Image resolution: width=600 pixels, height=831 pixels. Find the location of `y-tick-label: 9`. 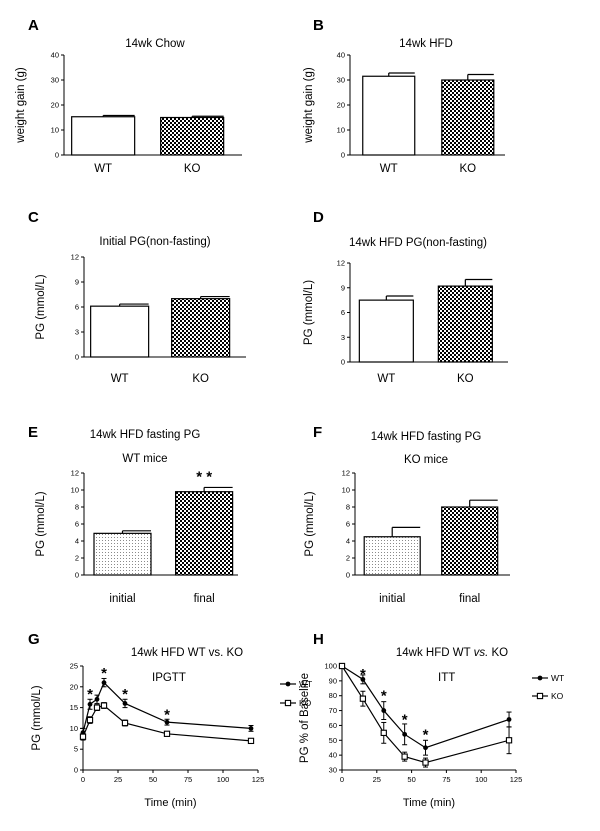

y-tick-label: 9 is located at coordinates (77, 282).